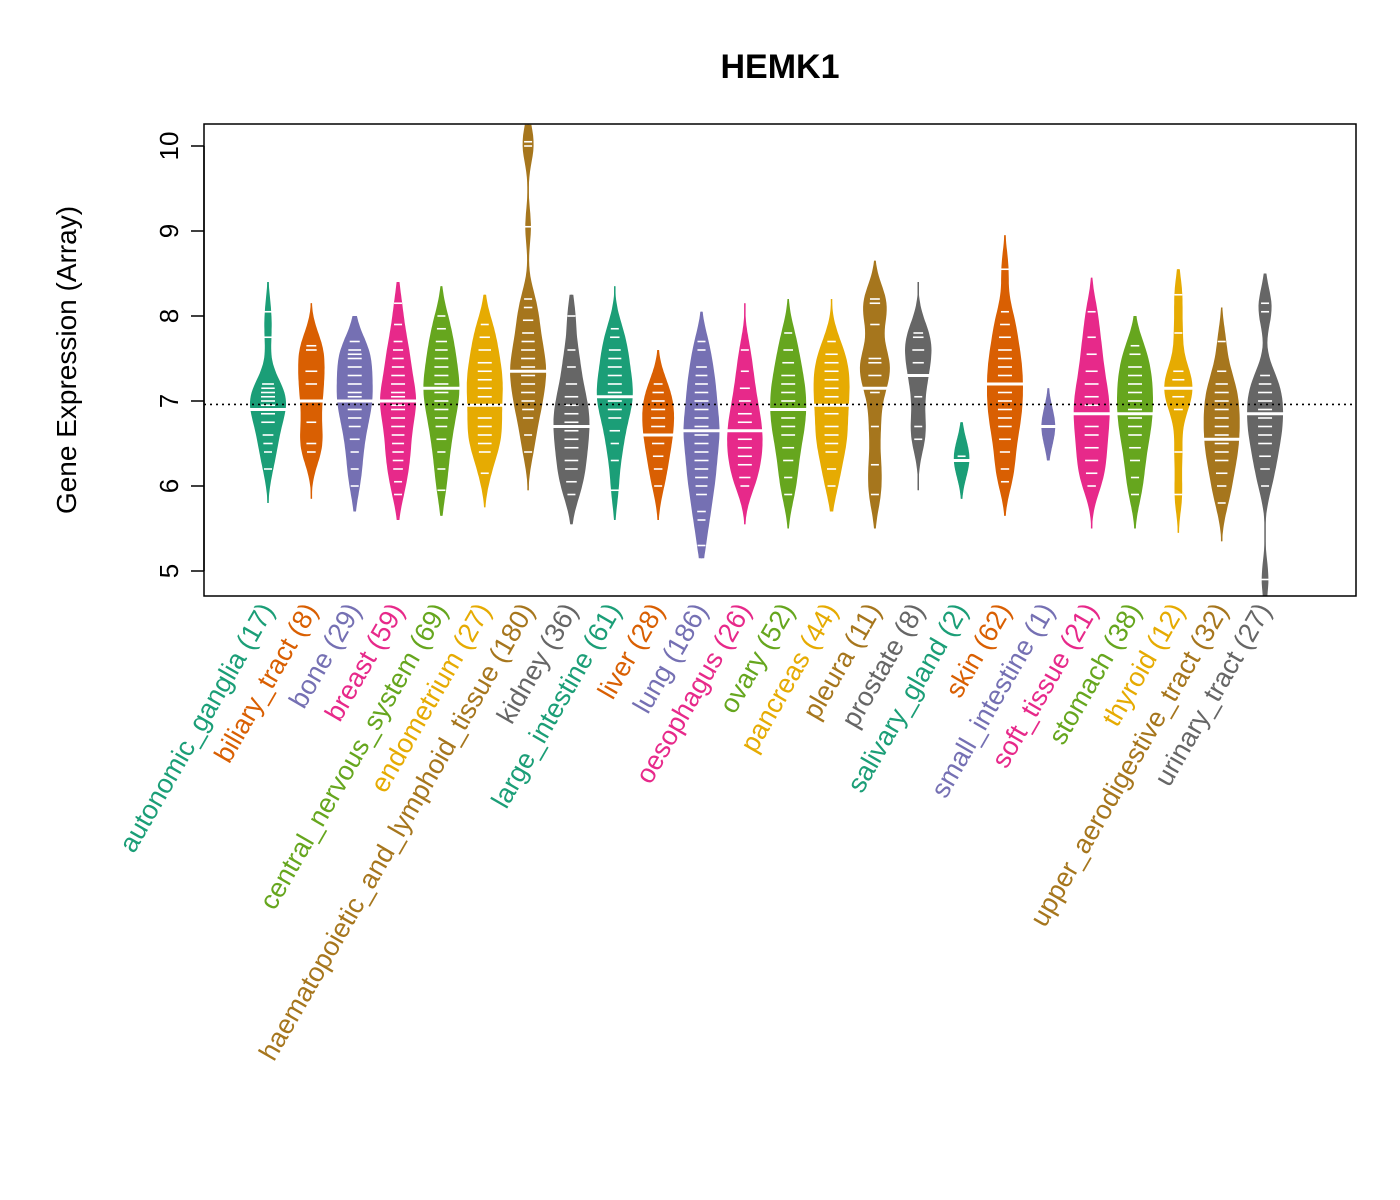  Describe the element at coordinates (169, 401) in the screenshot. I see `y-tick-label: 7` at that location.